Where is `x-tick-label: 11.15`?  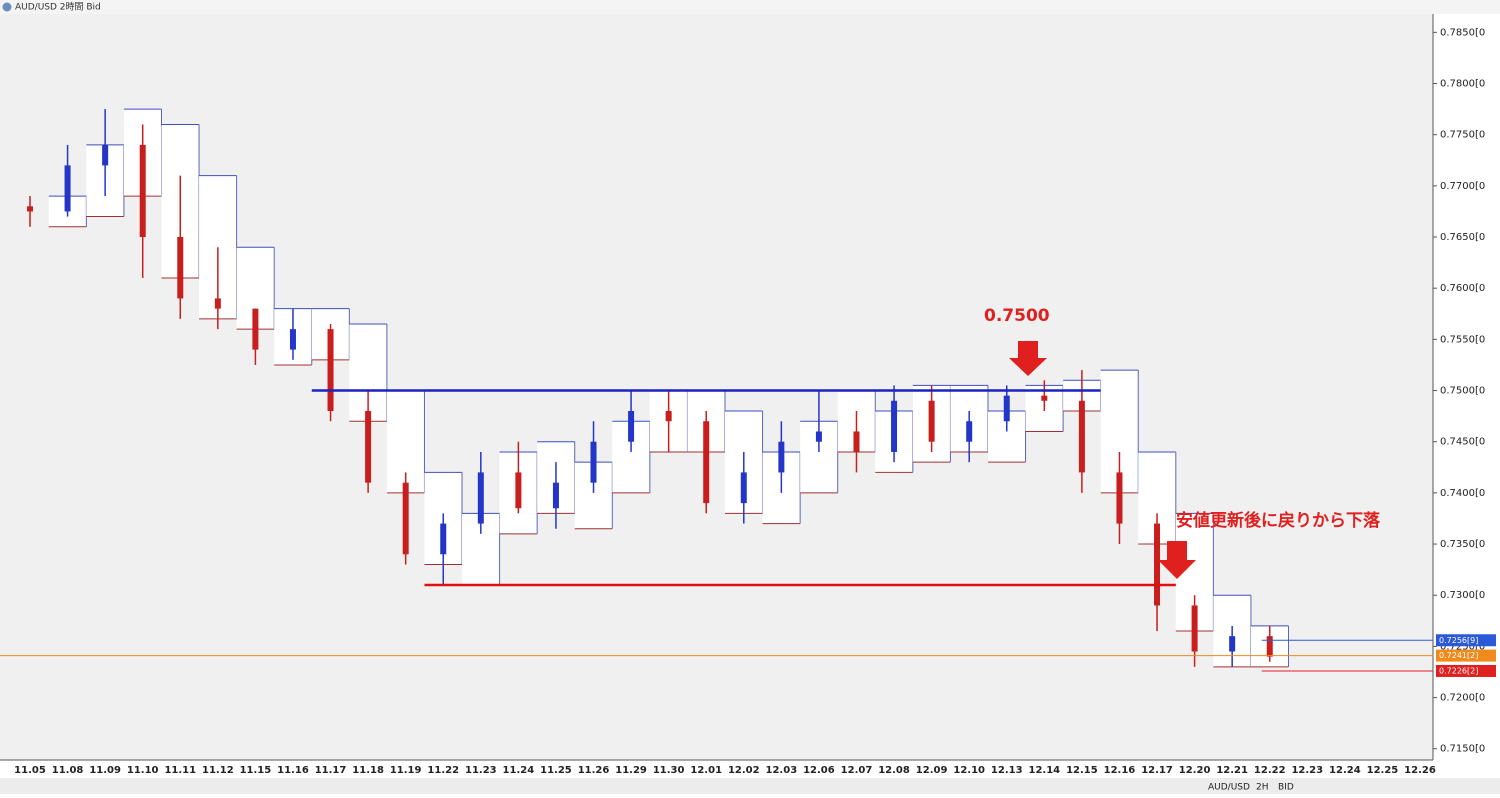 x-tick-label: 11.15 is located at coordinates (256, 770).